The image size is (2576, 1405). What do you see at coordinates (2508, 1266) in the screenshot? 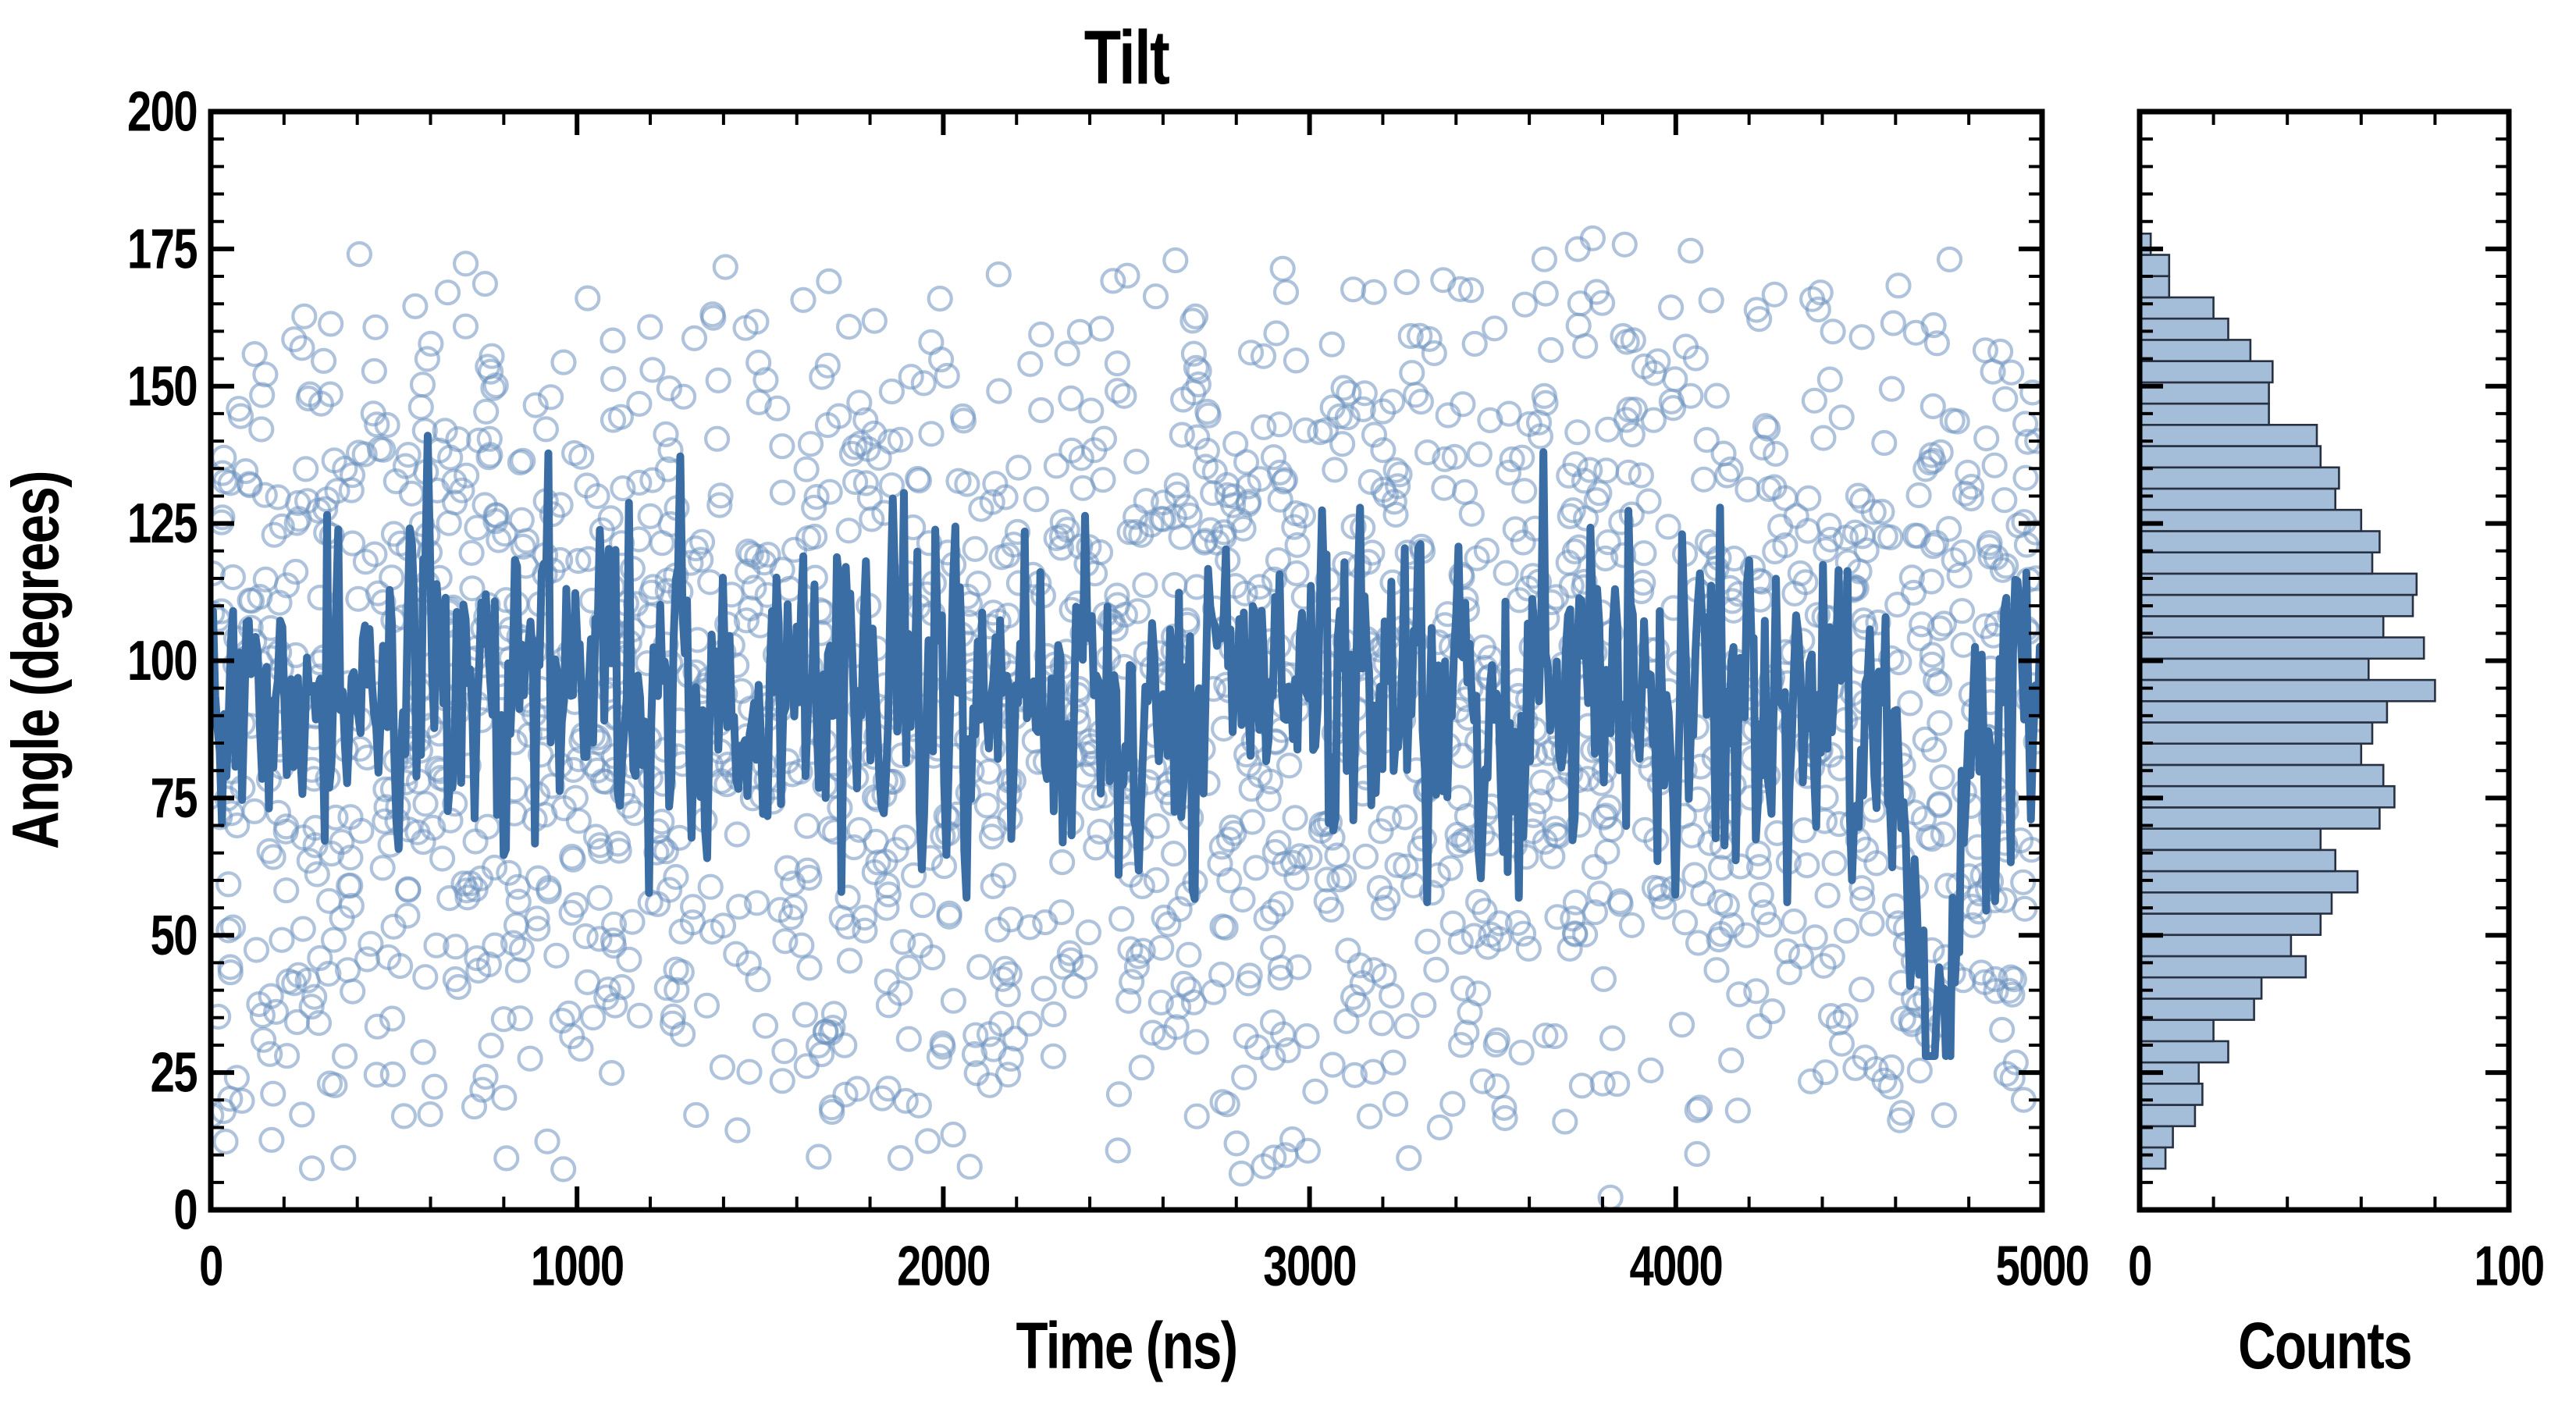
I see `hist-x-tick-label: 100` at bounding box center [2508, 1266].